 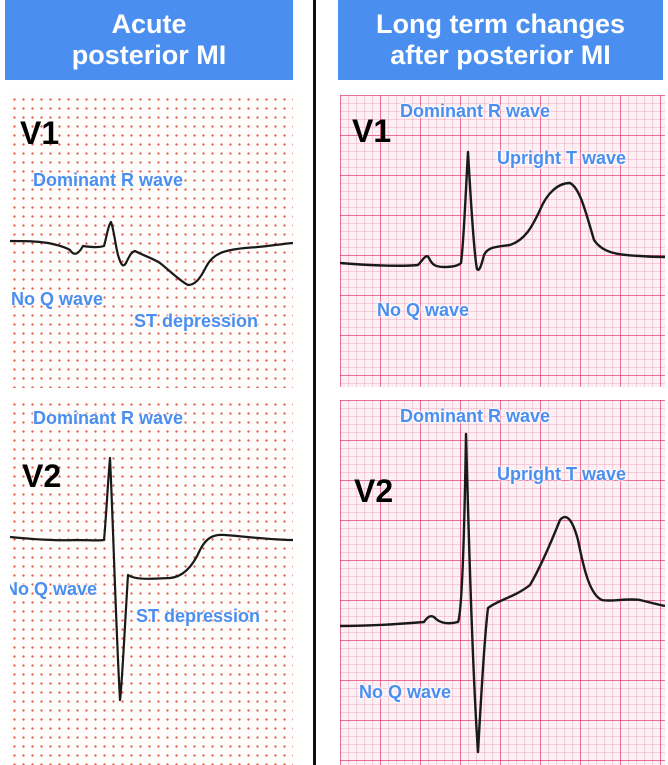 I want to click on acute-header-line1: Acute, so click(x=149, y=24).